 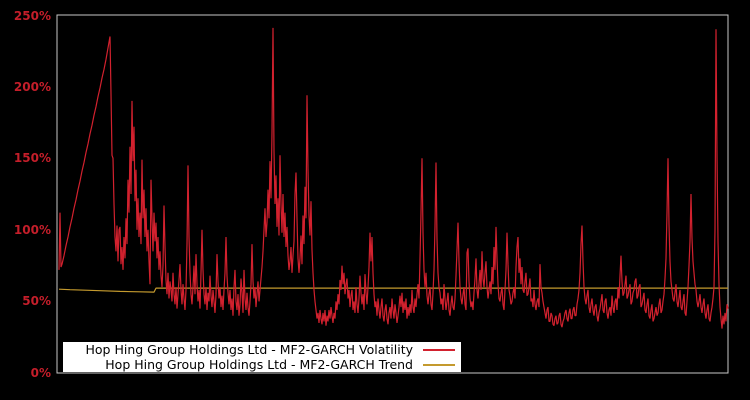 What do you see at coordinates (32, 16) in the screenshot?
I see `ytick-250: 250%` at bounding box center [32, 16].